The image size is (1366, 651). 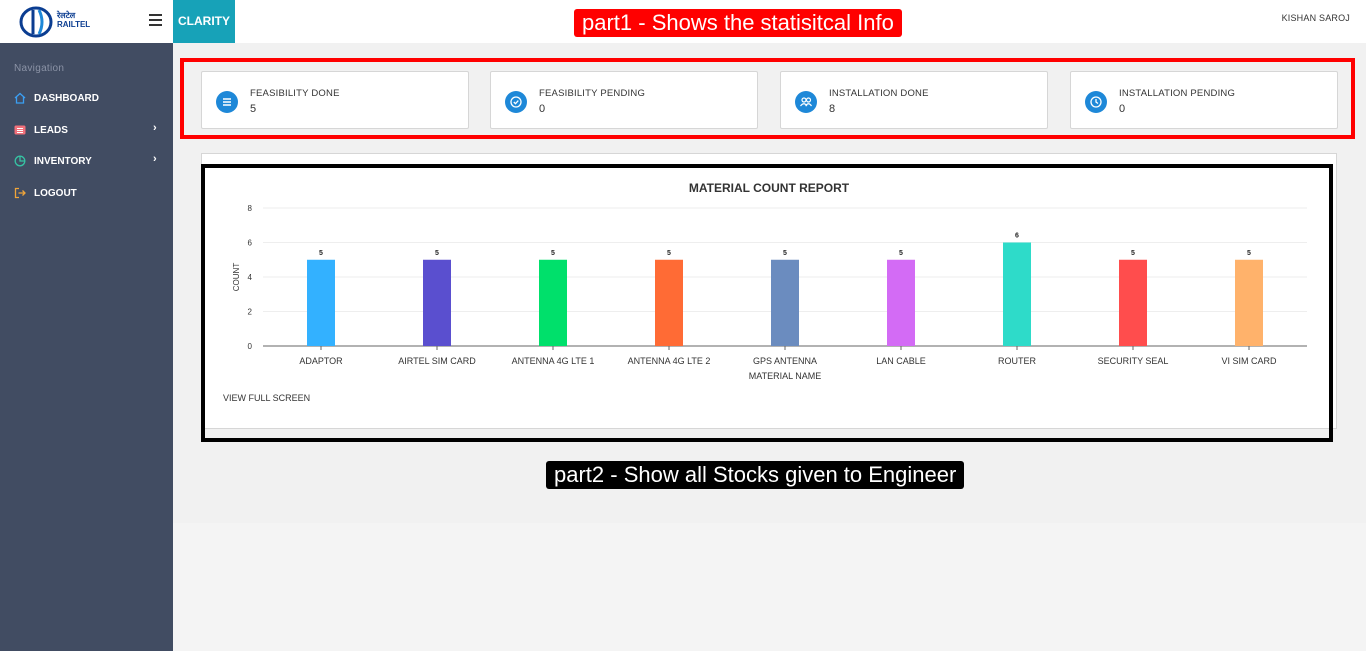 I want to click on pie-chart-icon, so click(x=20, y=161).